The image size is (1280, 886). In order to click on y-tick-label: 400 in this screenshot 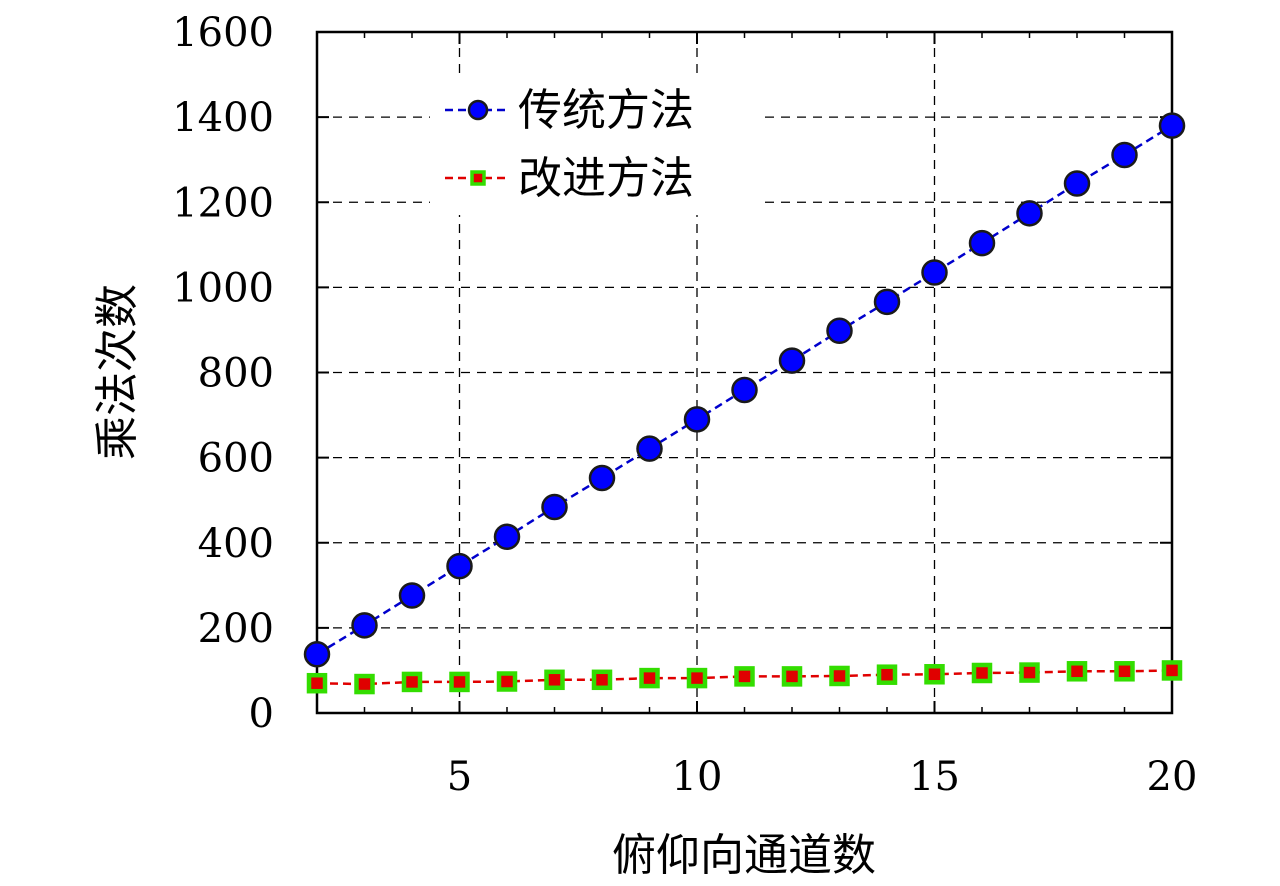, I will do `click(236, 544)`.